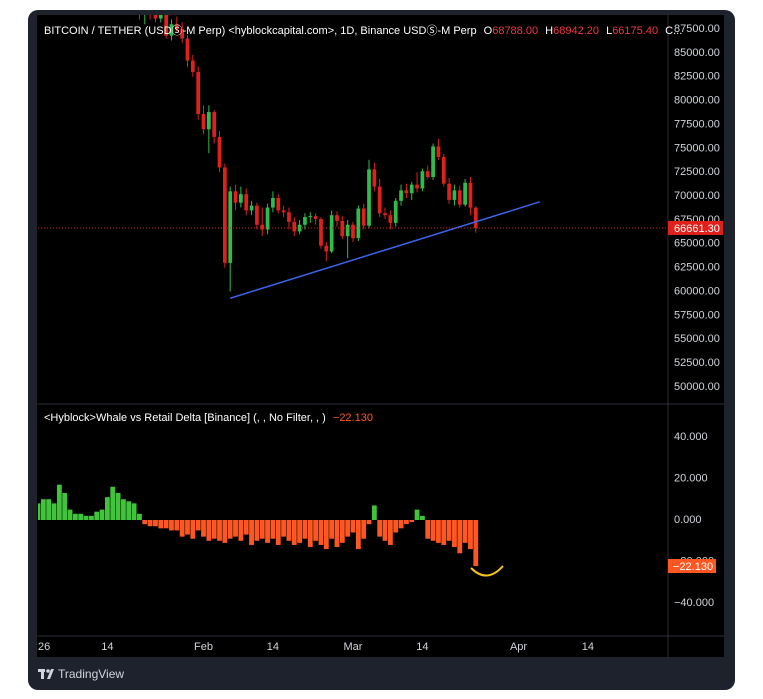 The height and width of the screenshot is (699, 763). I want to click on y-tick-label: 85000.00, so click(697, 53).